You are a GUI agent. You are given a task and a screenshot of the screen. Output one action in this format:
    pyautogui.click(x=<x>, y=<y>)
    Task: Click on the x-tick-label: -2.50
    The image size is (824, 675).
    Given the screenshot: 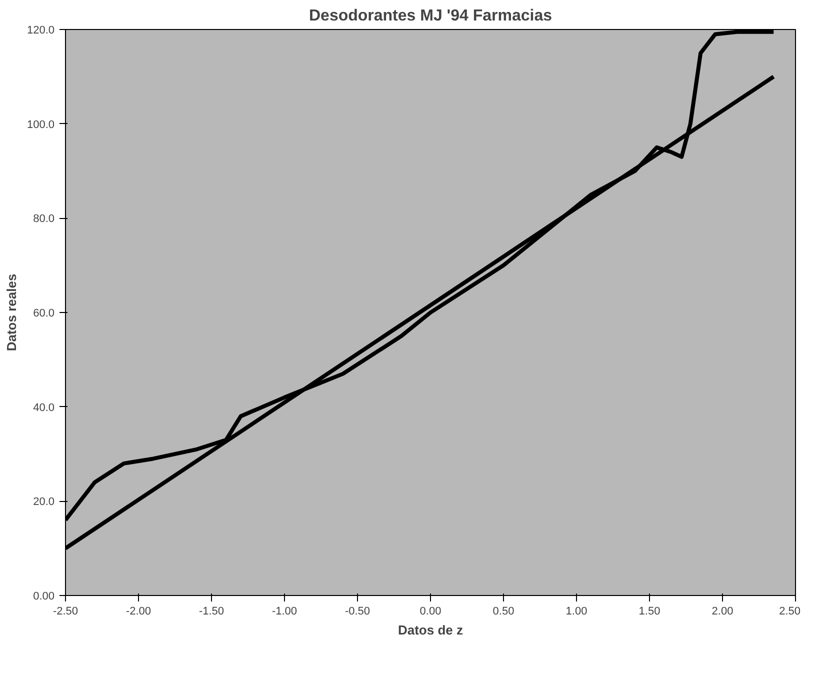 What is the action you would take?
    pyautogui.click(x=65, y=612)
    